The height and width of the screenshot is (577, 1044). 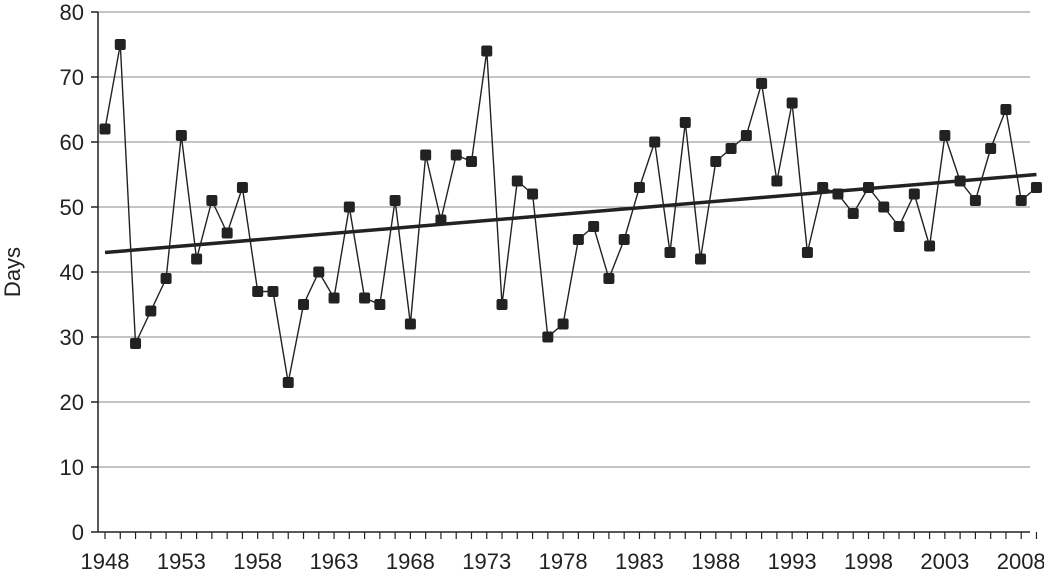 I want to click on x-tick-label: 1993, so click(x=792, y=561).